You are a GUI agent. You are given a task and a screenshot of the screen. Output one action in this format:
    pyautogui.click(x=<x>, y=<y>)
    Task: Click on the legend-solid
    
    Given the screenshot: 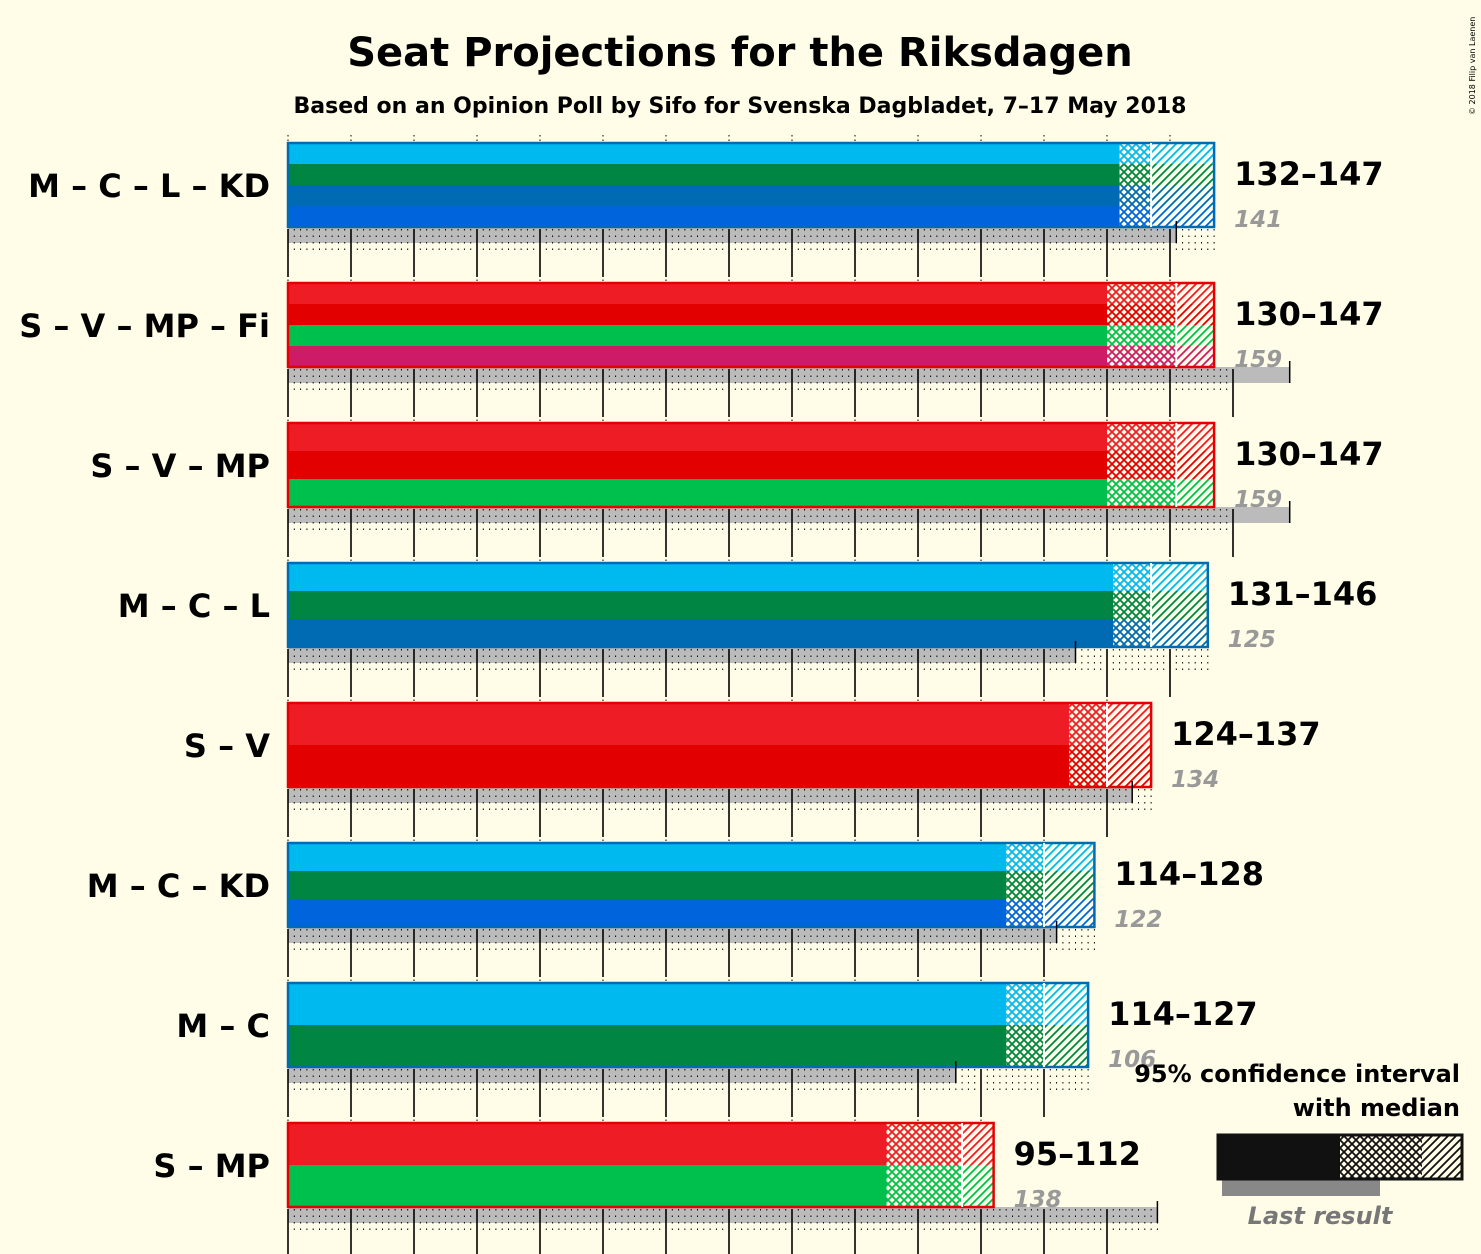 What is the action you would take?
    pyautogui.click(x=1279, y=1157)
    